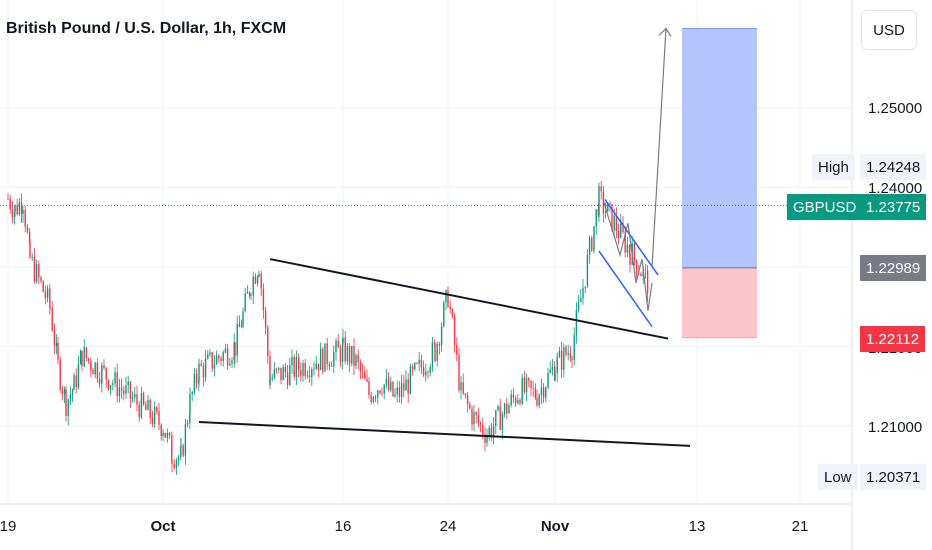 This screenshot has height=550, width=932. I want to click on flag-upper-line, so click(631, 237).